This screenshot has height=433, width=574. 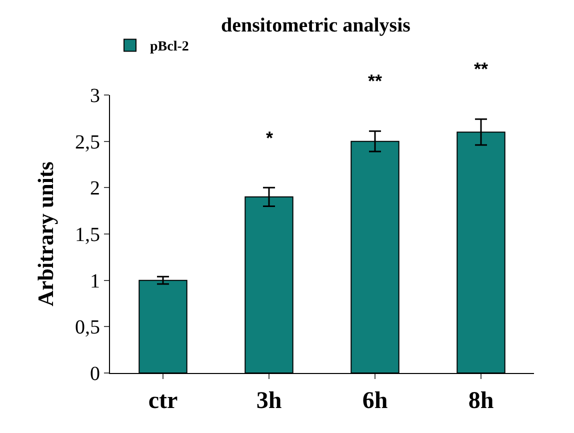 I want to click on chart-title: densitometric analysis, so click(x=315, y=25).